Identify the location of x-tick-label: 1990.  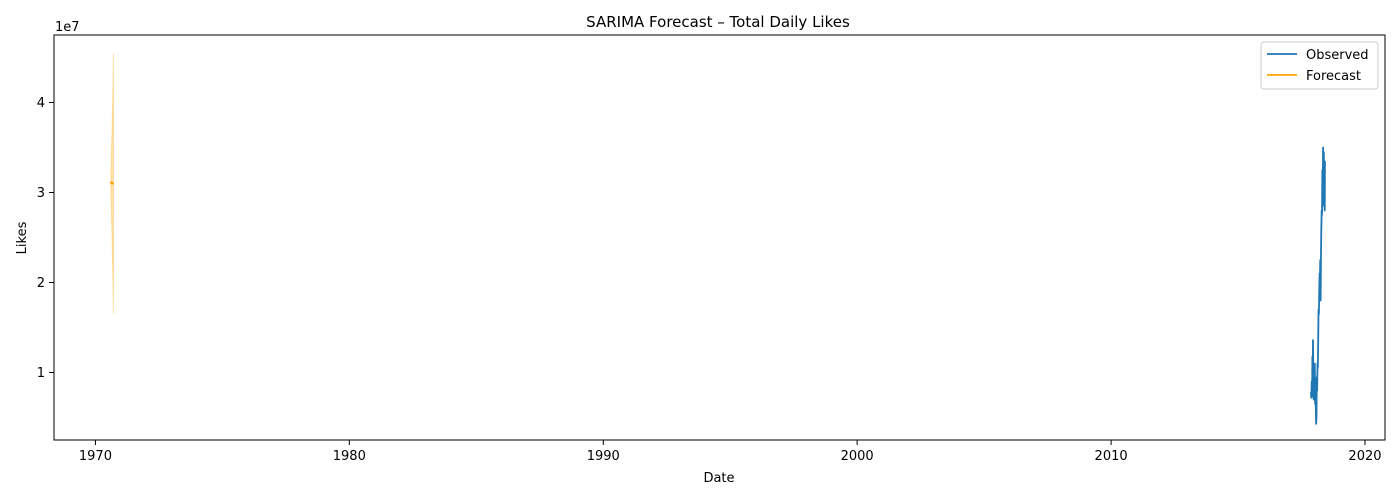
(603, 456).